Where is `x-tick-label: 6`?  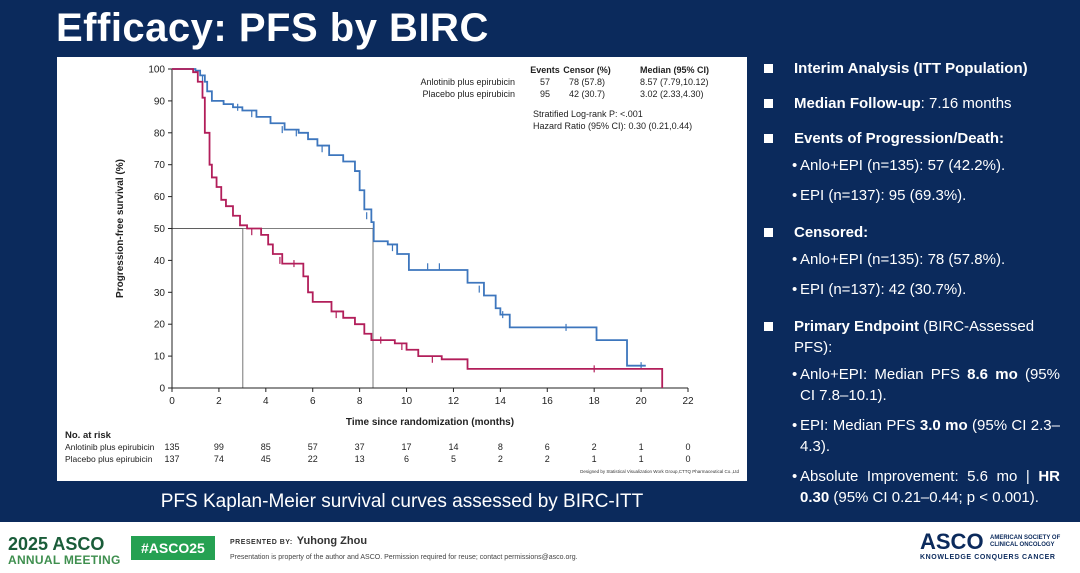
x-tick-label: 6 is located at coordinates (313, 401).